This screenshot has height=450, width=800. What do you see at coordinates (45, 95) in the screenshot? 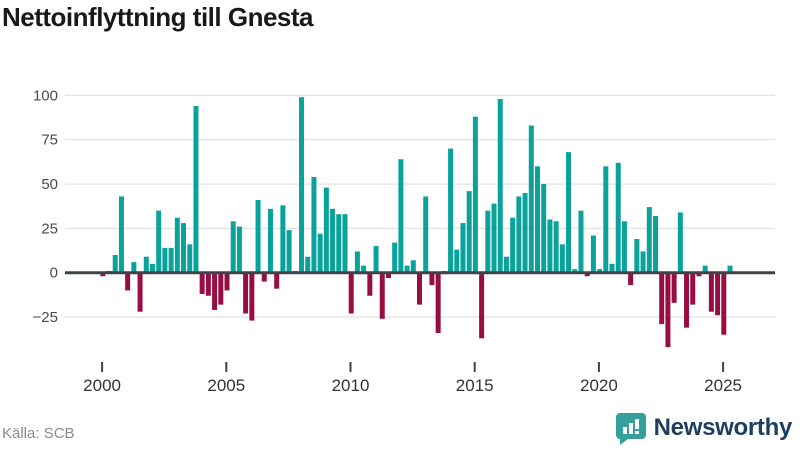
I see `y-axis-label: 100` at bounding box center [45, 95].